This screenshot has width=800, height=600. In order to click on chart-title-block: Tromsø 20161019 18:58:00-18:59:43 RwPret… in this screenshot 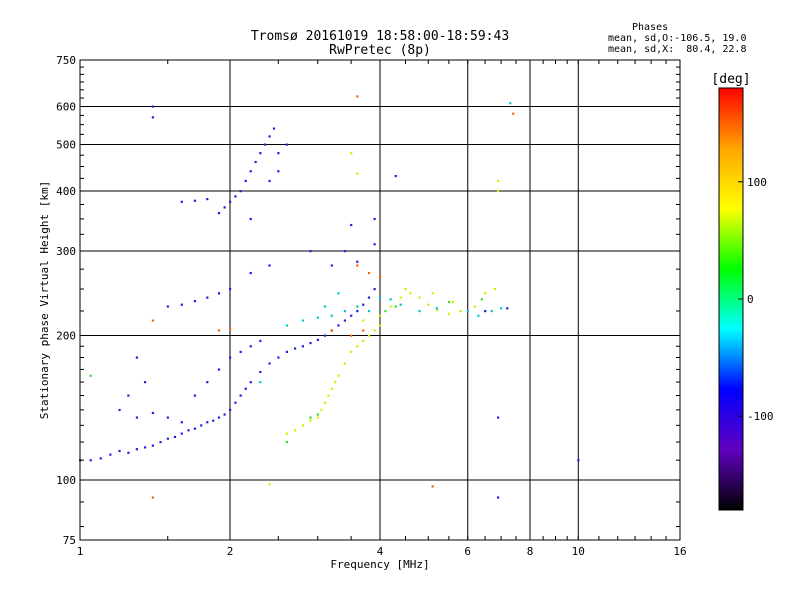, I will do `click(380, 44)`.